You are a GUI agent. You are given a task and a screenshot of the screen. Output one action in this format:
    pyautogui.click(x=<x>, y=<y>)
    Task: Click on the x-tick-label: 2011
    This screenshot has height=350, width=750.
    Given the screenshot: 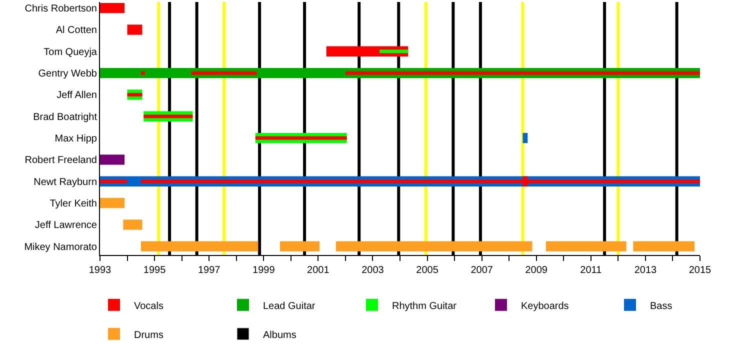 What is the action you would take?
    pyautogui.click(x=591, y=270)
    